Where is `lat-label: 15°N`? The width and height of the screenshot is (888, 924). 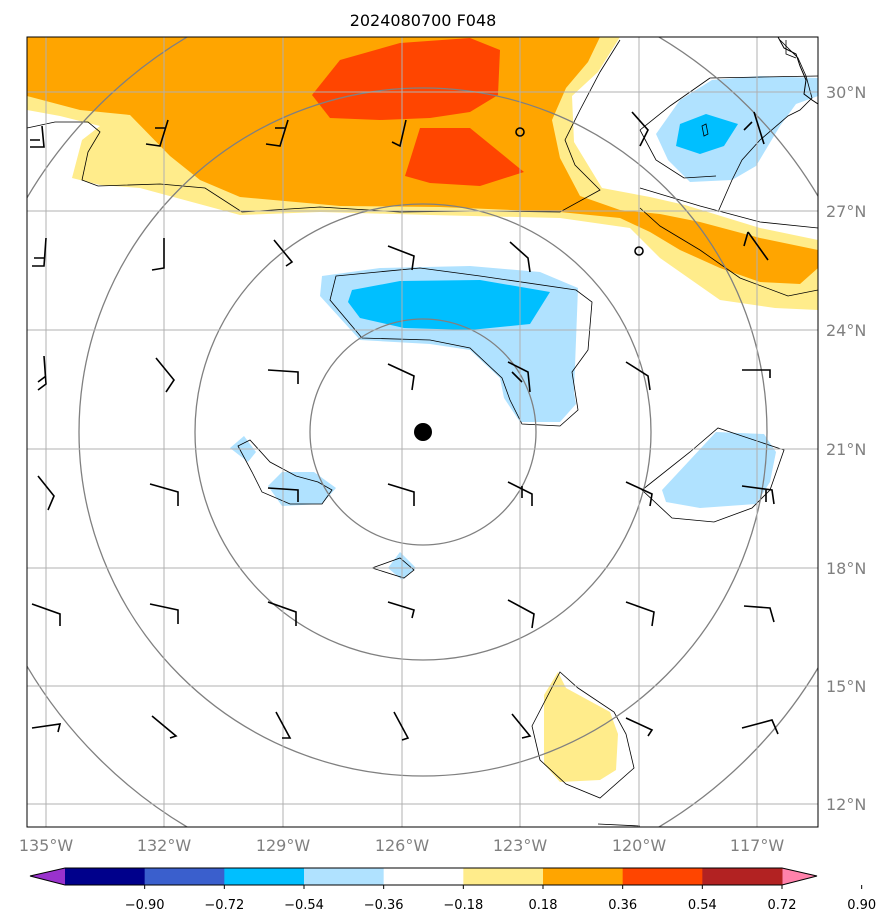 lat-label: 15°N is located at coordinates (846, 686).